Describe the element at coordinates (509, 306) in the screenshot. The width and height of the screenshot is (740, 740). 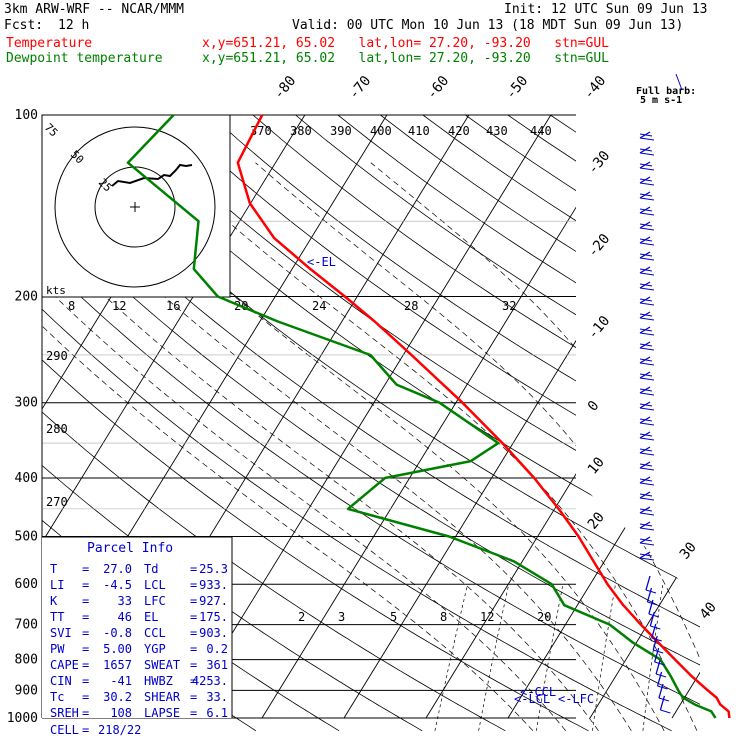
I see `hodograph-speed-label: 32` at that location.